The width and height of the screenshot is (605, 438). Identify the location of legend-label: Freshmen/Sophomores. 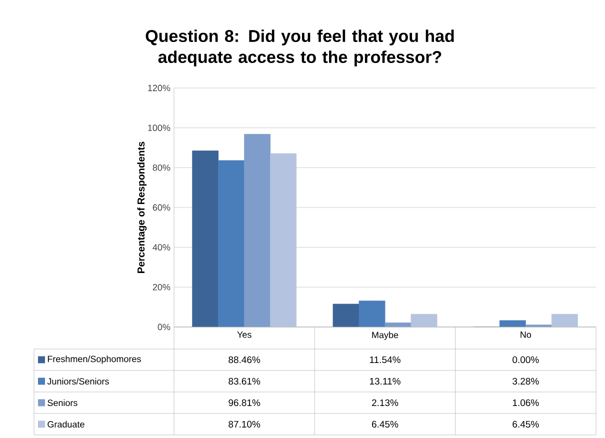
(94, 360).